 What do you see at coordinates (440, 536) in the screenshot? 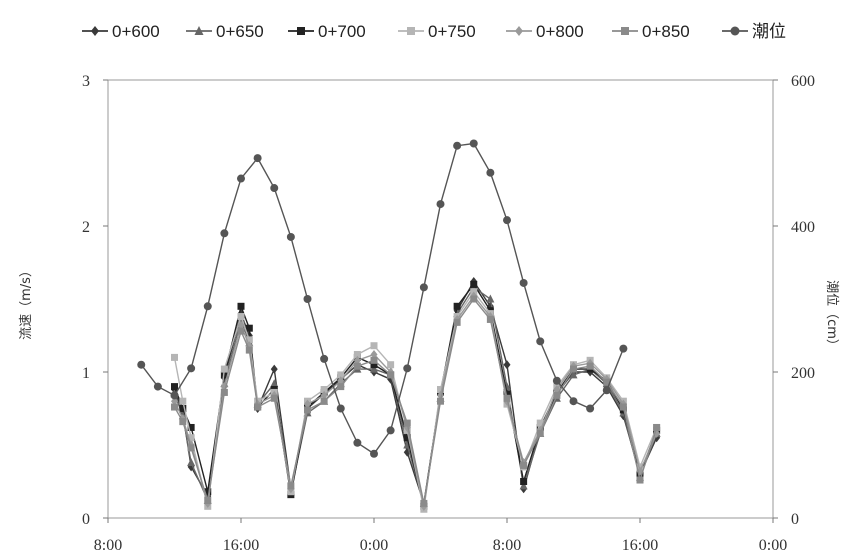
I see `x-axis: 8:00 16:00 0:00 8:00 16:00 0:00` at bounding box center [440, 536].